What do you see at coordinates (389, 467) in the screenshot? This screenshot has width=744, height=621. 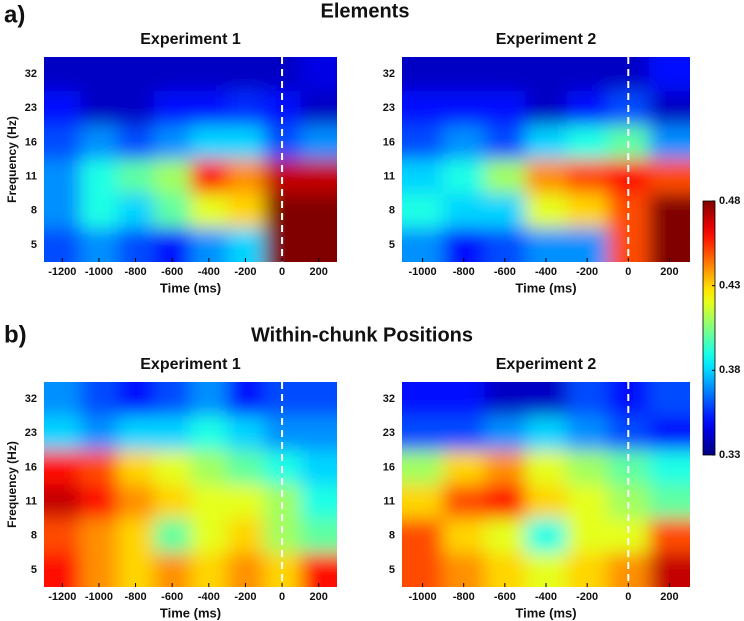 I see `y-tick-label: 16` at bounding box center [389, 467].